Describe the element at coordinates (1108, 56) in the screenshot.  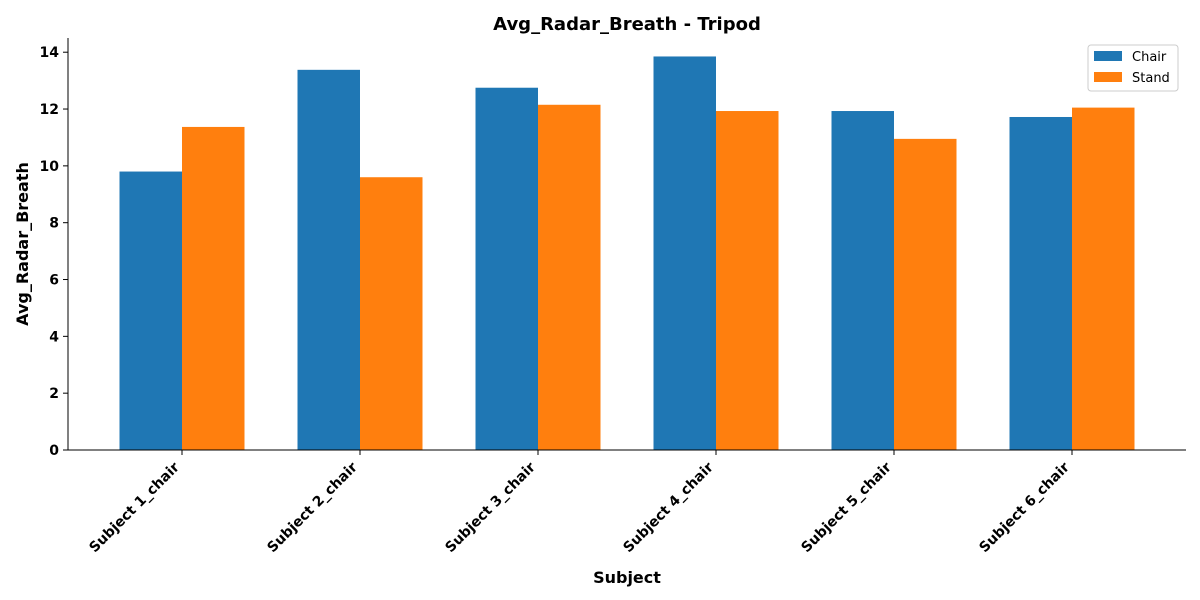
I see `legend-swatch-chair` at that location.